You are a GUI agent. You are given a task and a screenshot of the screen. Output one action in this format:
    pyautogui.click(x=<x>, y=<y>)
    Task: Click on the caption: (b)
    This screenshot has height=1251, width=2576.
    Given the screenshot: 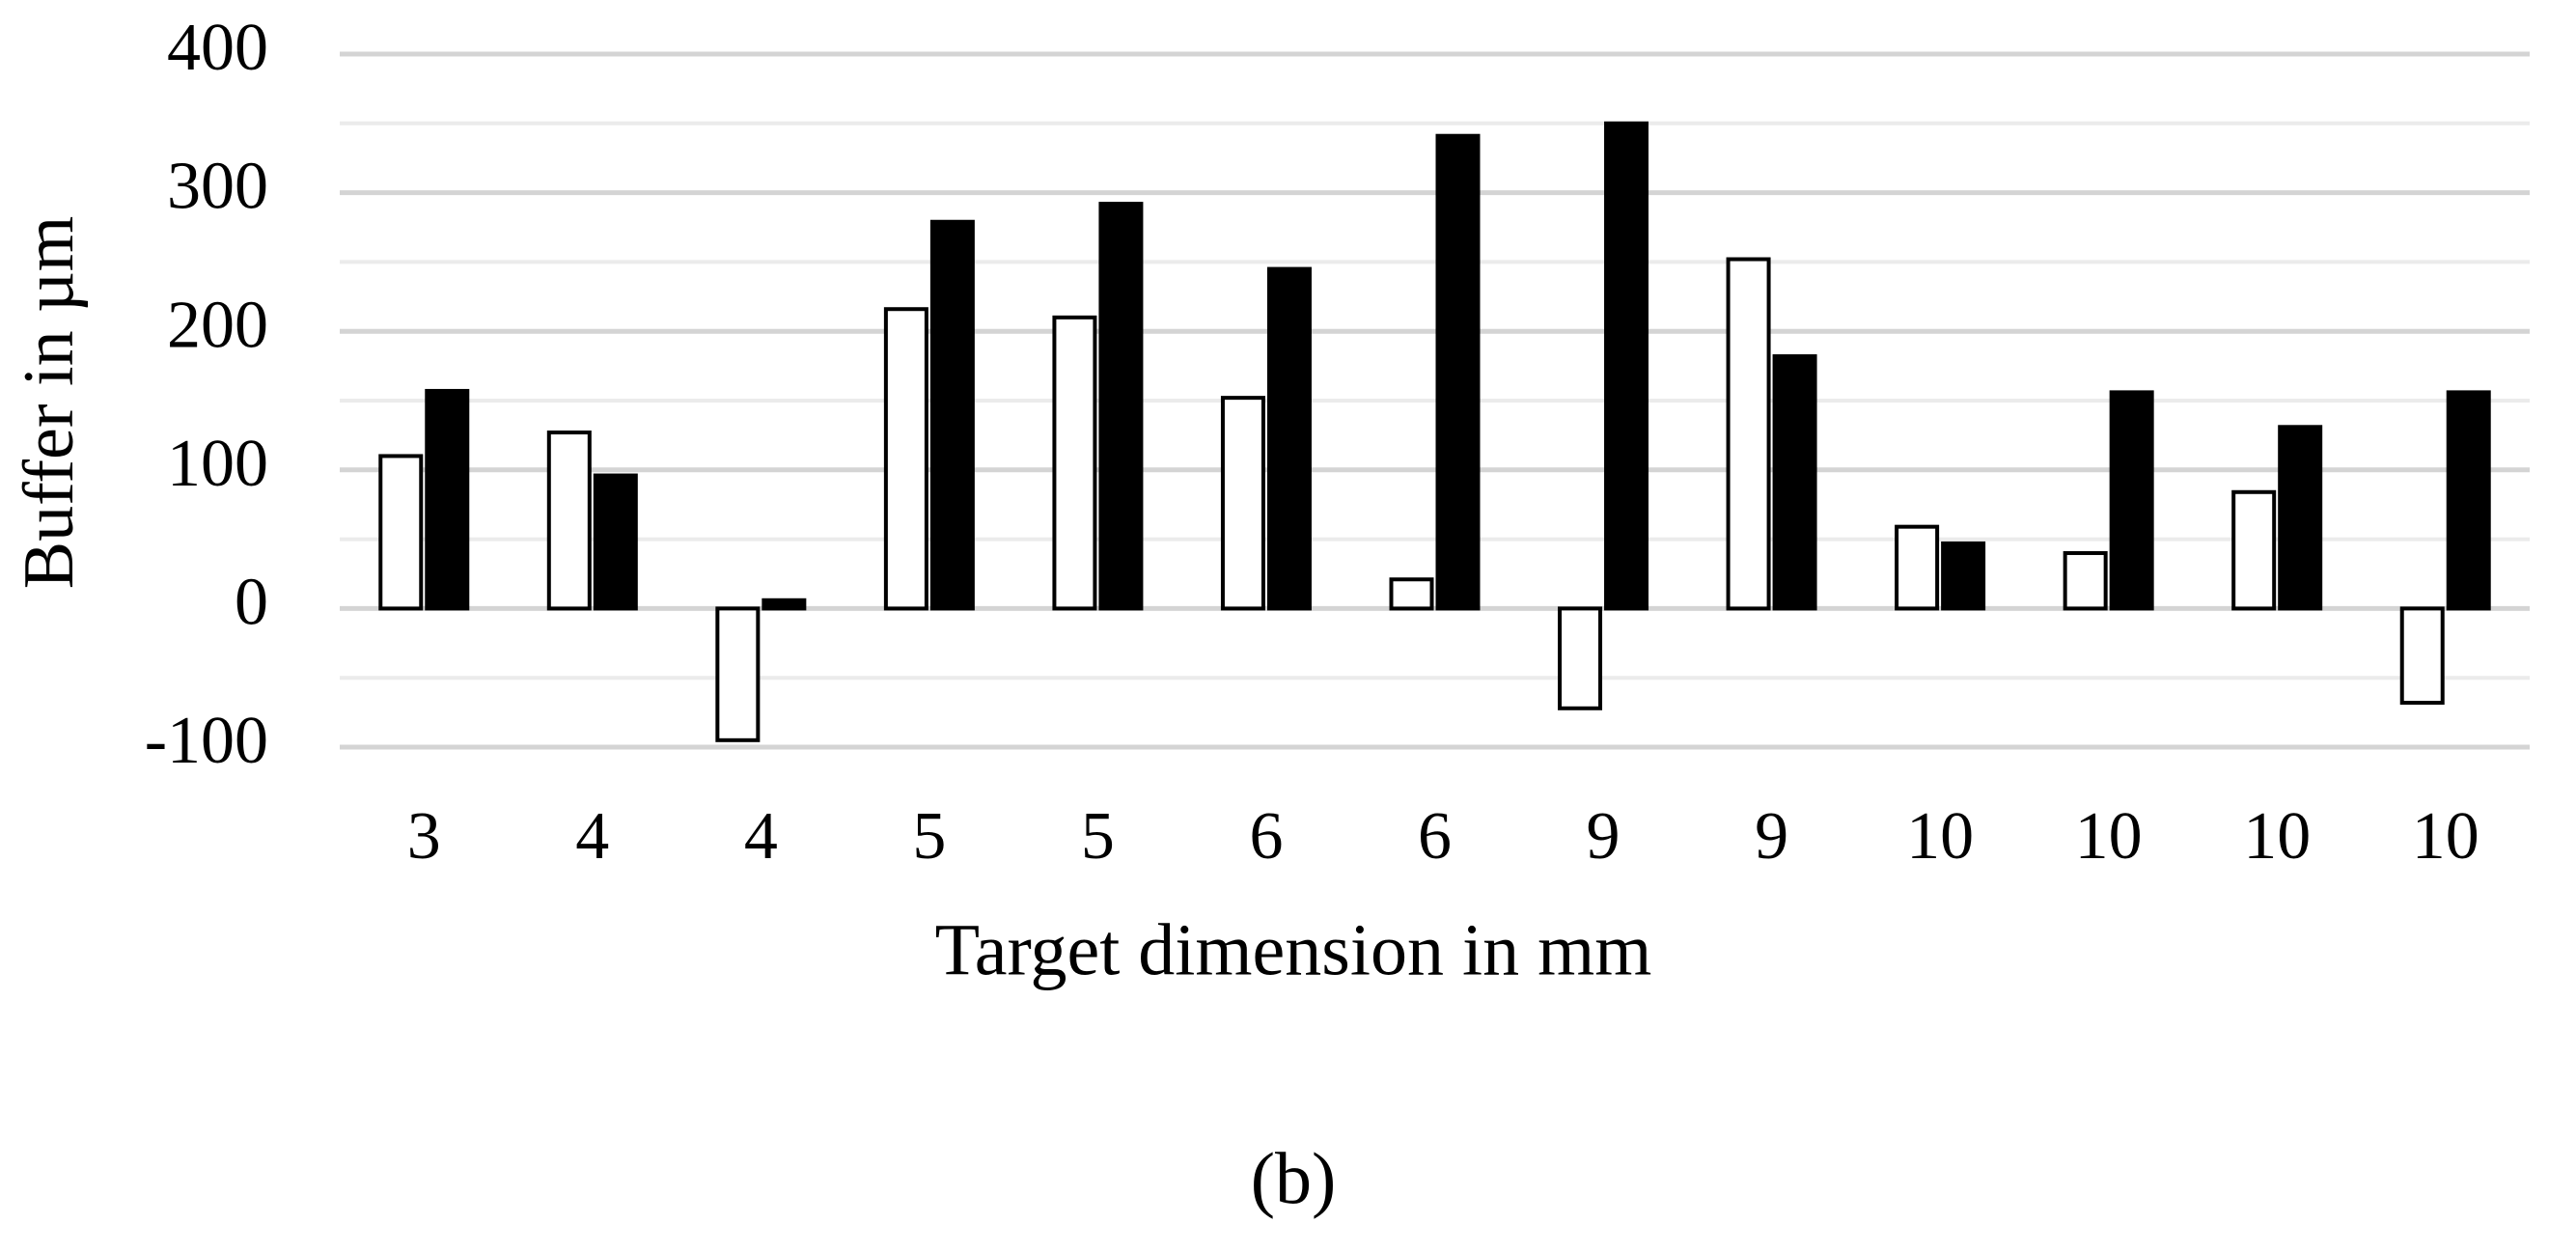 What is the action you would take?
    pyautogui.click(x=1294, y=1178)
    